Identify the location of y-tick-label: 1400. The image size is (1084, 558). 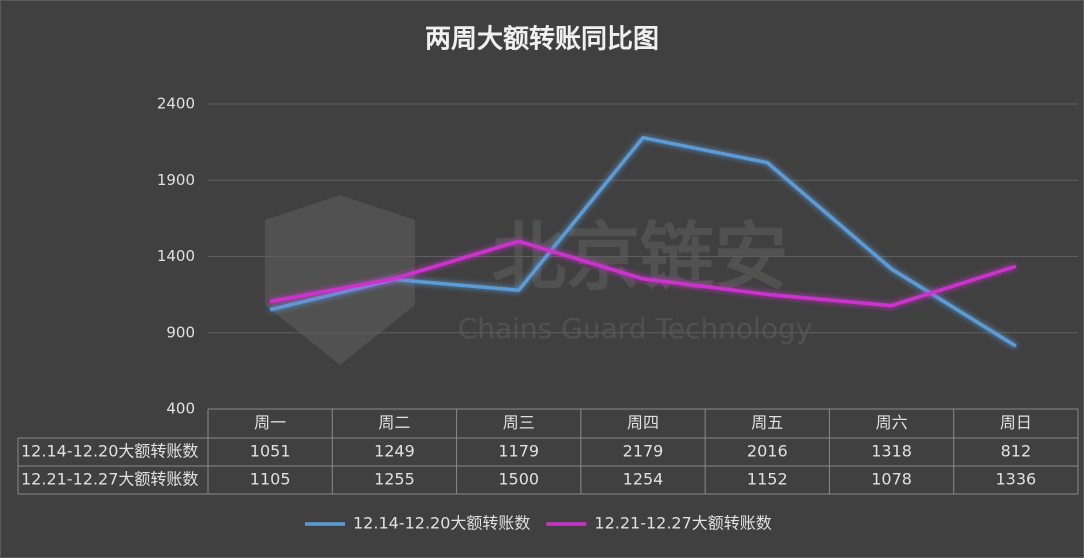
(176, 256).